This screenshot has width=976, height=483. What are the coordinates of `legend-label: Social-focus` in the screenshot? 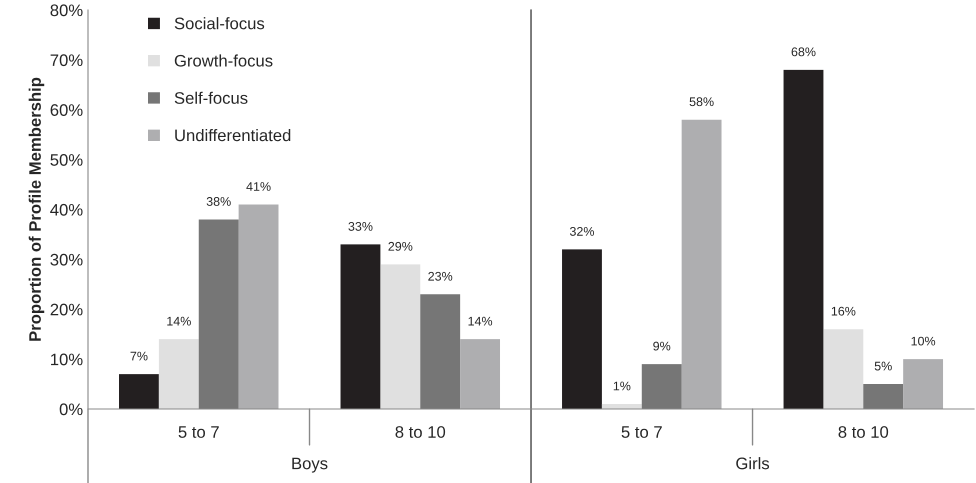 It's located at (219, 23).